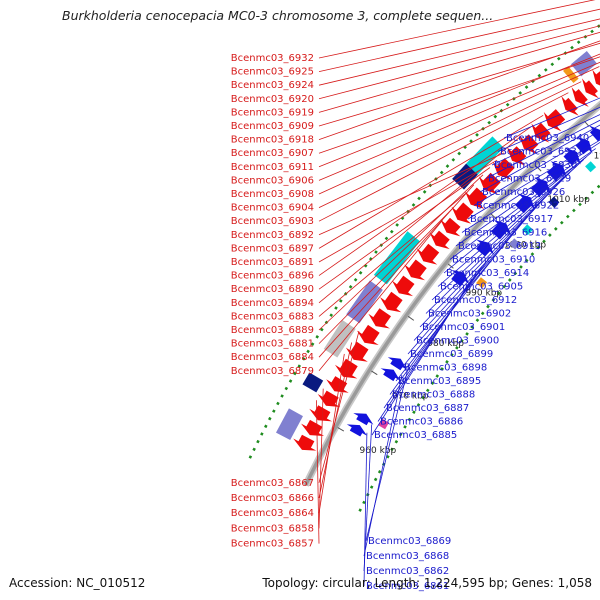 This screenshot has height=600, width=600. Describe the element at coordinates (272, 85) in the screenshot. I see `gene-label-forward: Bcenmc03_6924` at that location.